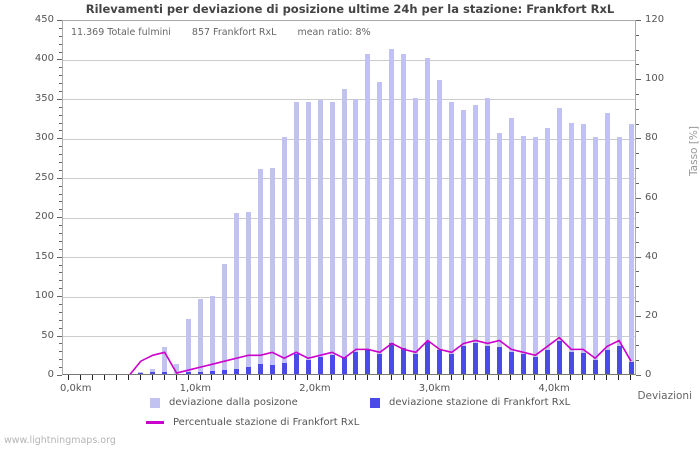  What do you see at coordinates (195, 388) in the screenshot?
I see `x-tick-label: 1,0km` at bounding box center [195, 388].